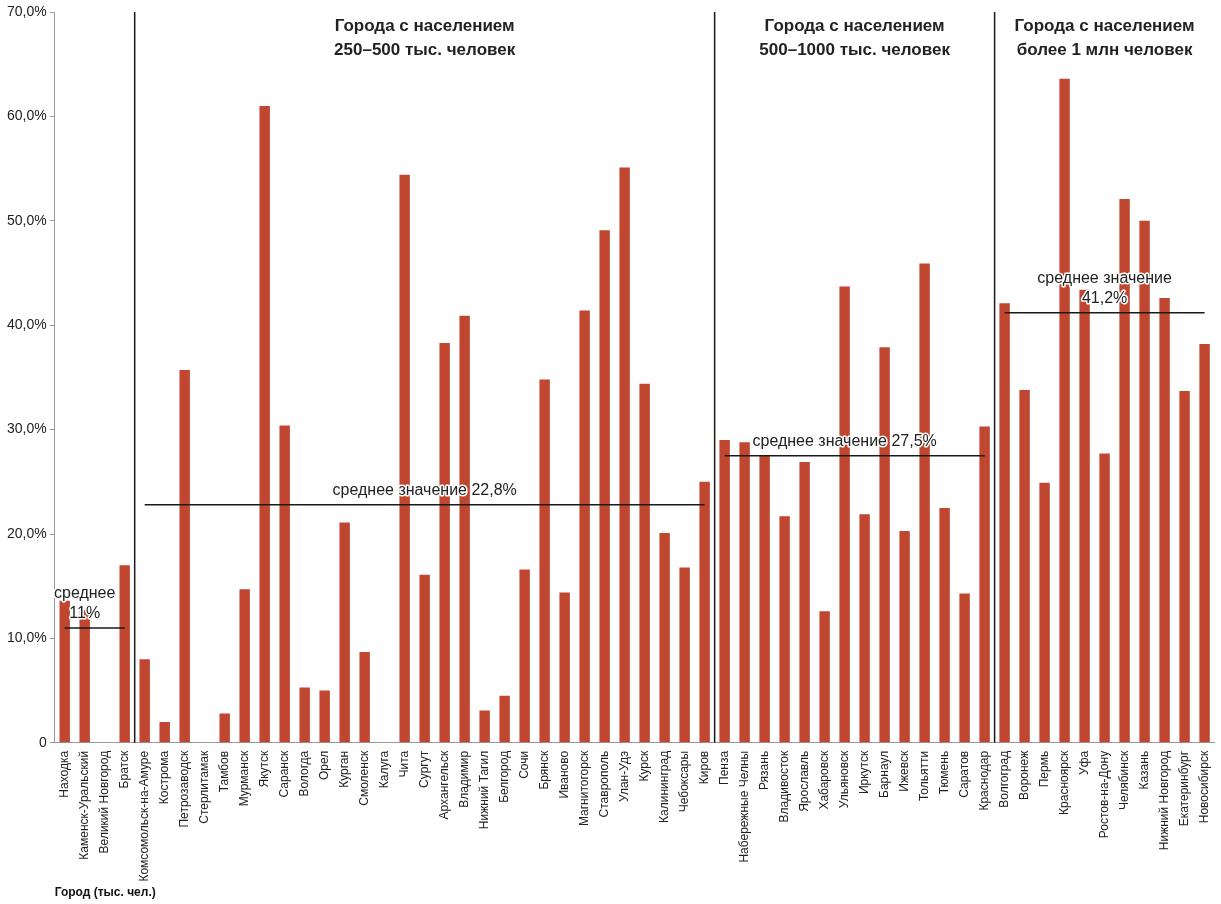  Describe the element at coordinates (963, 774) in the screenshot. I see `x-tick-label: Саратов` at that location.